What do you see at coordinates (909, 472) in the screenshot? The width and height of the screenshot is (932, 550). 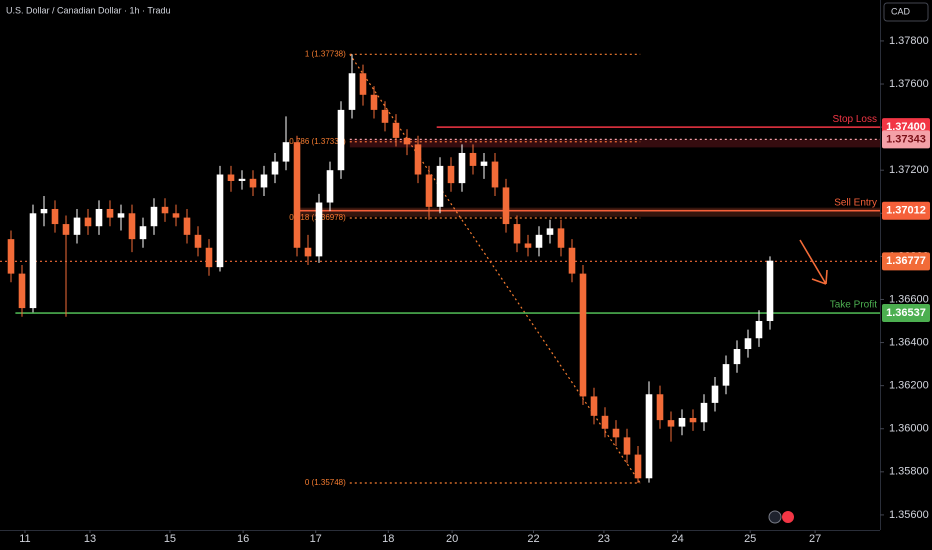 I see `y-tick-label: 1.35800` at bounding box center [909, 472].